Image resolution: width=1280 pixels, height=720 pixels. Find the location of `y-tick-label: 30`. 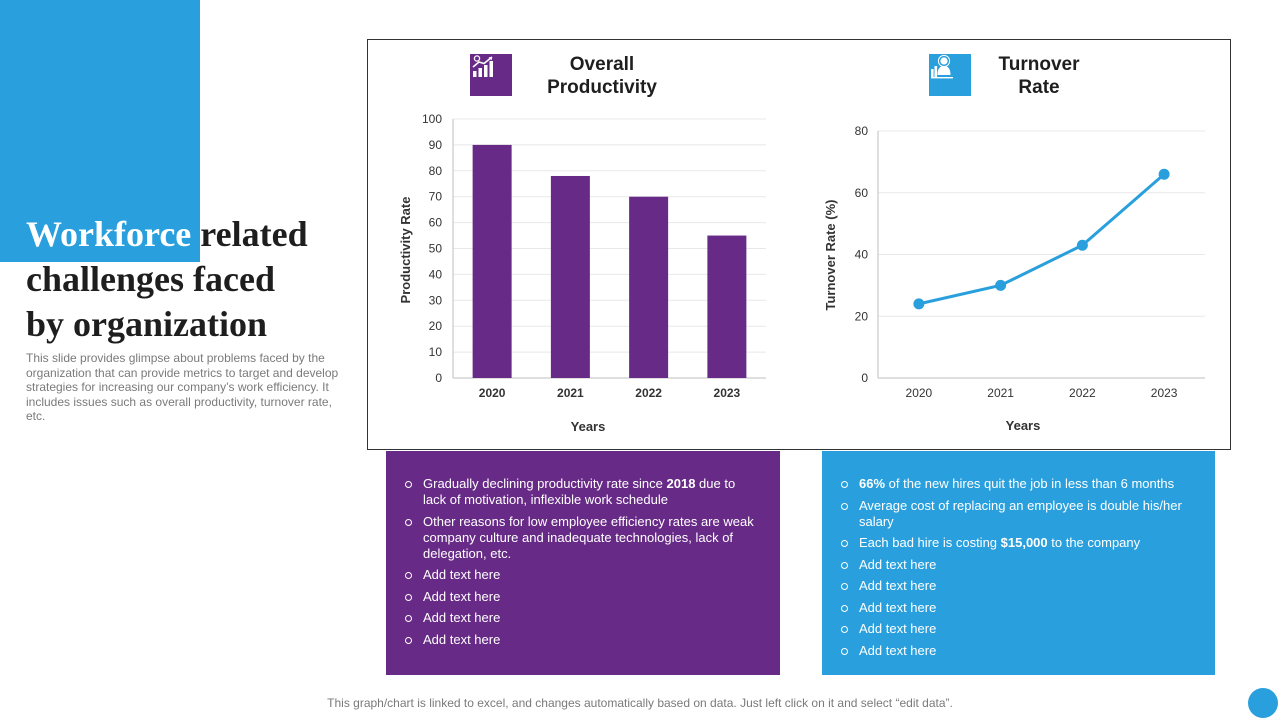

y-tick-label: 30 is located at coordinates (436, 300).